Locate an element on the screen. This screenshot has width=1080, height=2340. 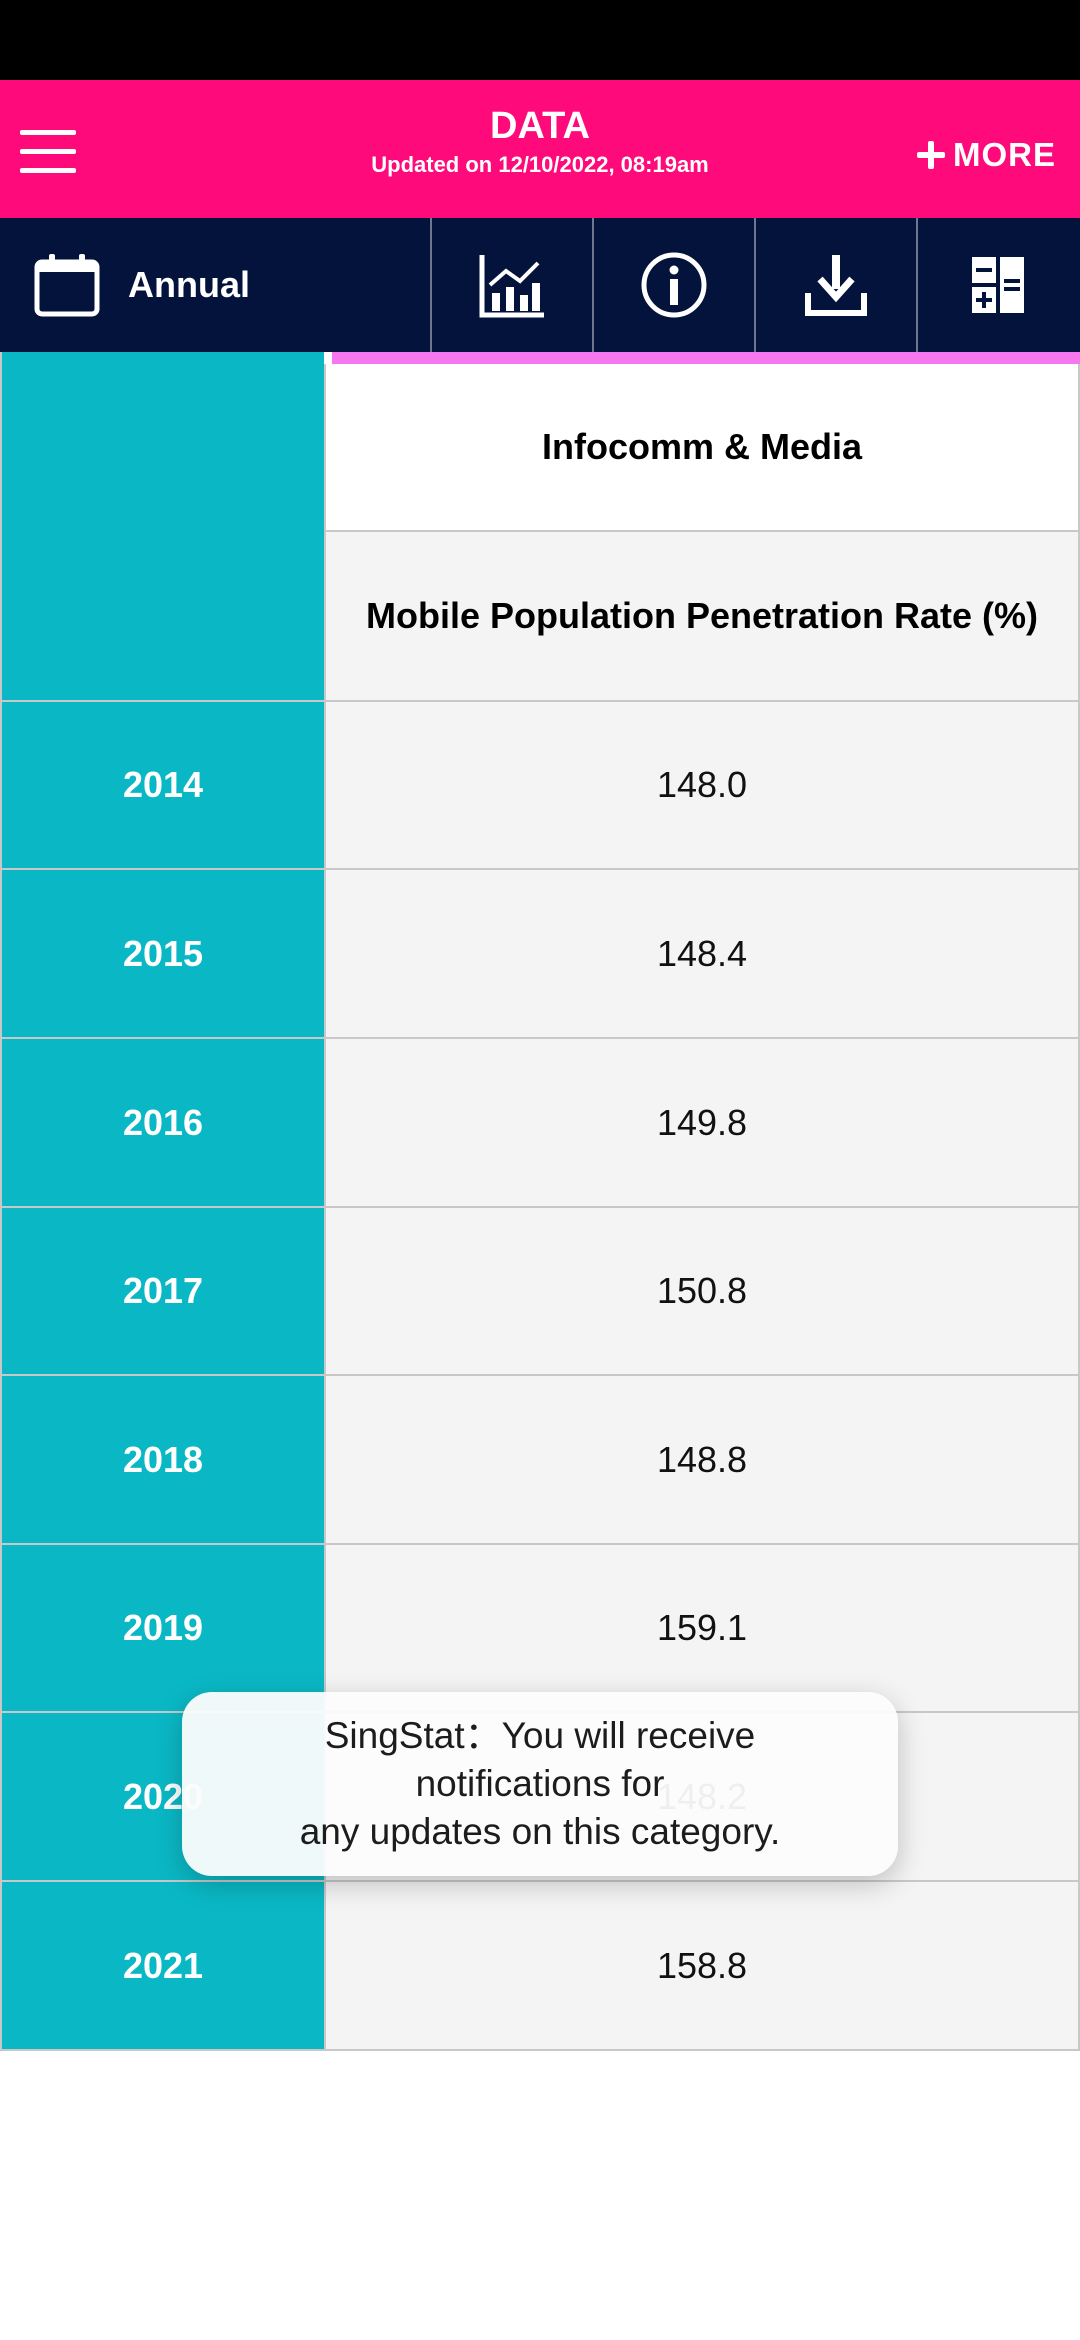
info-icon is located at coordinates (674, 285).